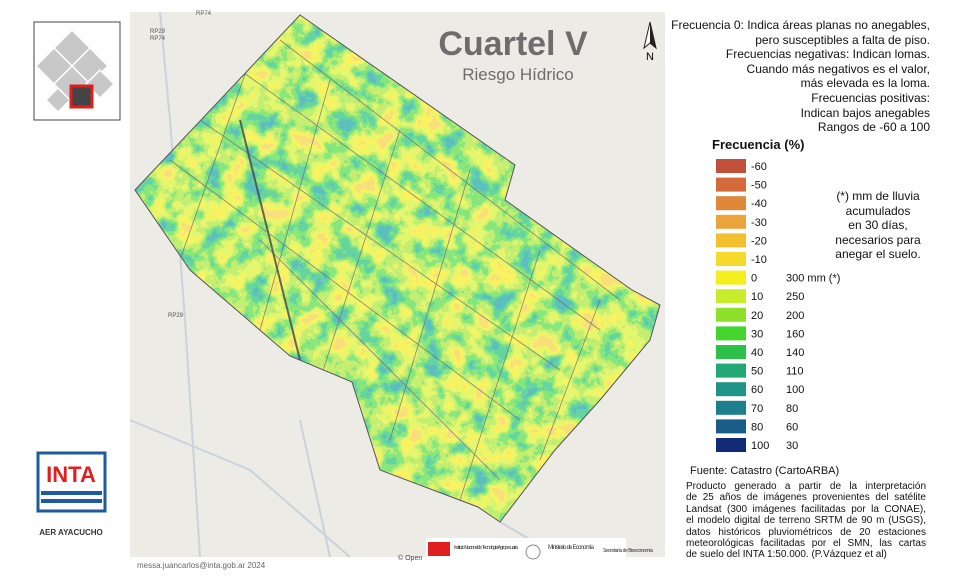 Image resolution: width=960 pixels, height=583 pixels. I want to click on description-line: Rangos de -60 a 100, so click(873, 127).